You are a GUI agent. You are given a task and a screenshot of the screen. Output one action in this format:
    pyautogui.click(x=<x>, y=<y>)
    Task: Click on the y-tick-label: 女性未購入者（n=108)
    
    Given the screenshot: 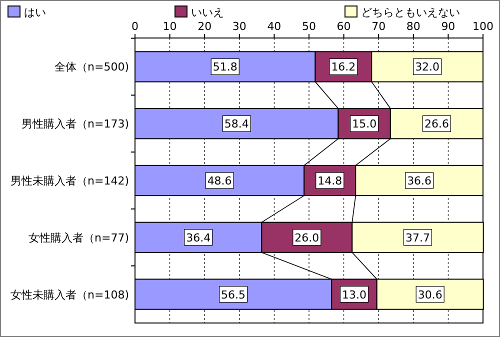 What is the action you would take?
    pyautogui.click(x=69, y=295)
    